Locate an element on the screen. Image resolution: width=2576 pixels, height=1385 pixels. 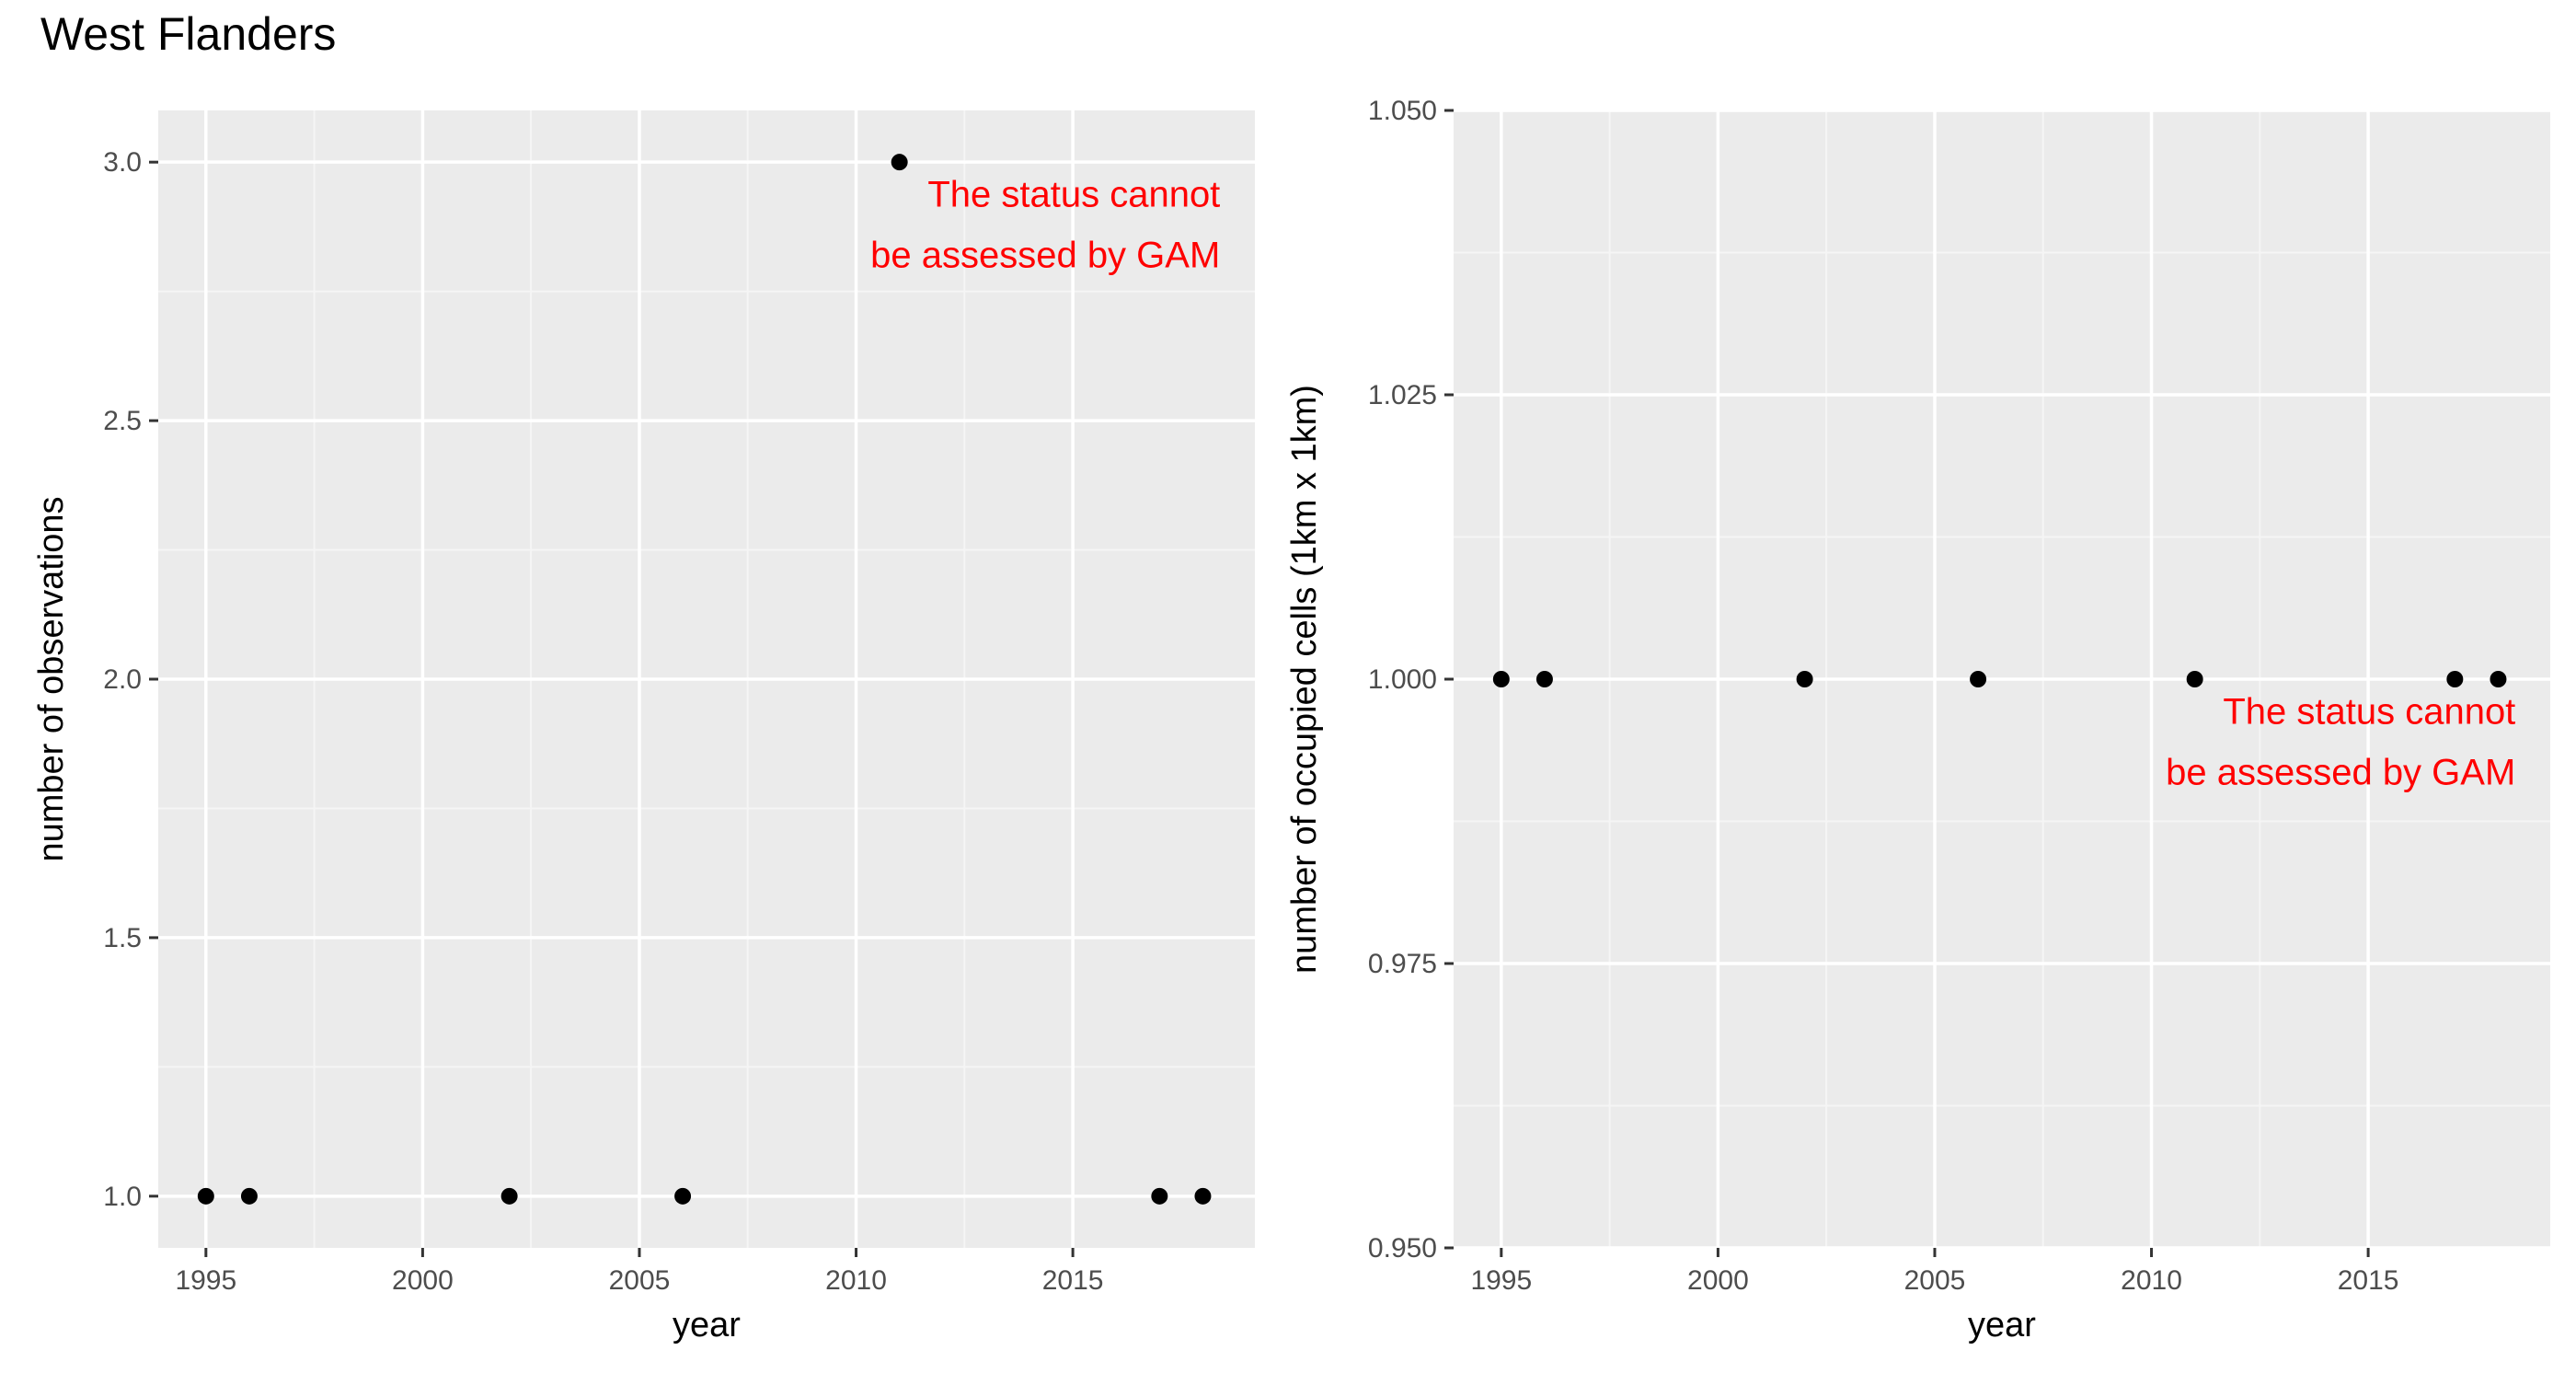
y-tick-label: 2.5 is located at coordinates (122, 421).